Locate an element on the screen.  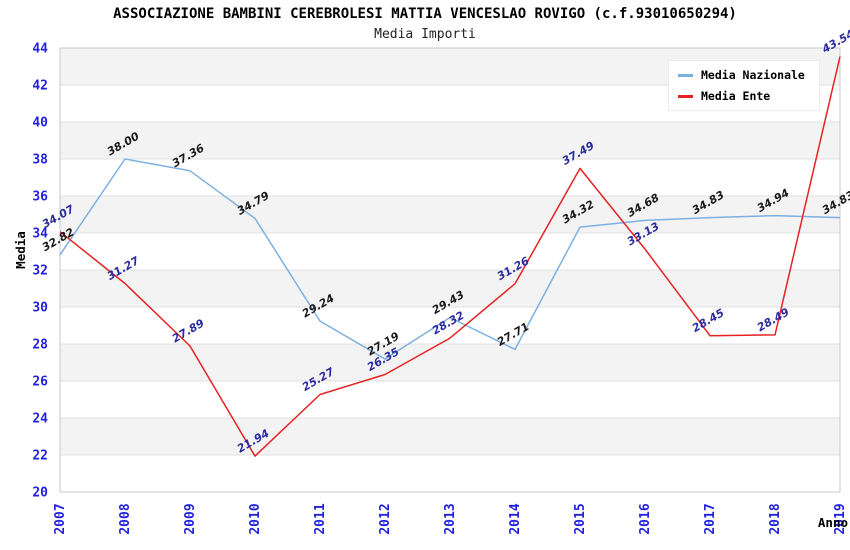
x-tick-label: 2018 is located at coordinates (775, 518).